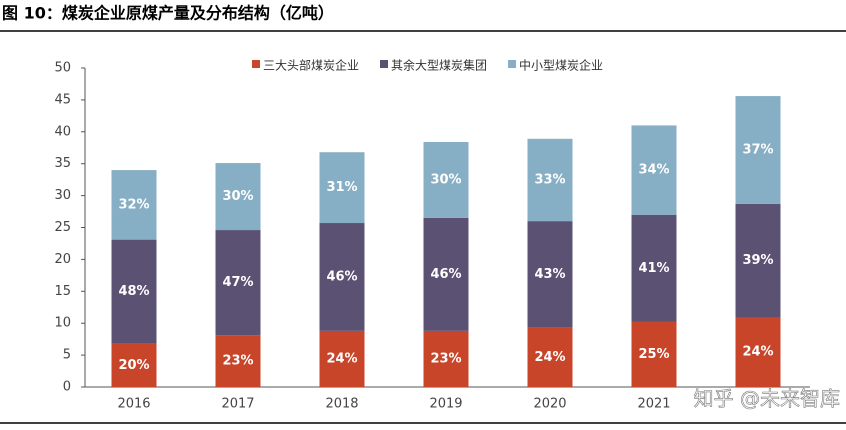 Image resolution: width=846 pixels, height=430 pixels. I want to click on chart-title: 图 10：煤炭企业原煤产量及分布结构（亿吨）, so click(168, 13).